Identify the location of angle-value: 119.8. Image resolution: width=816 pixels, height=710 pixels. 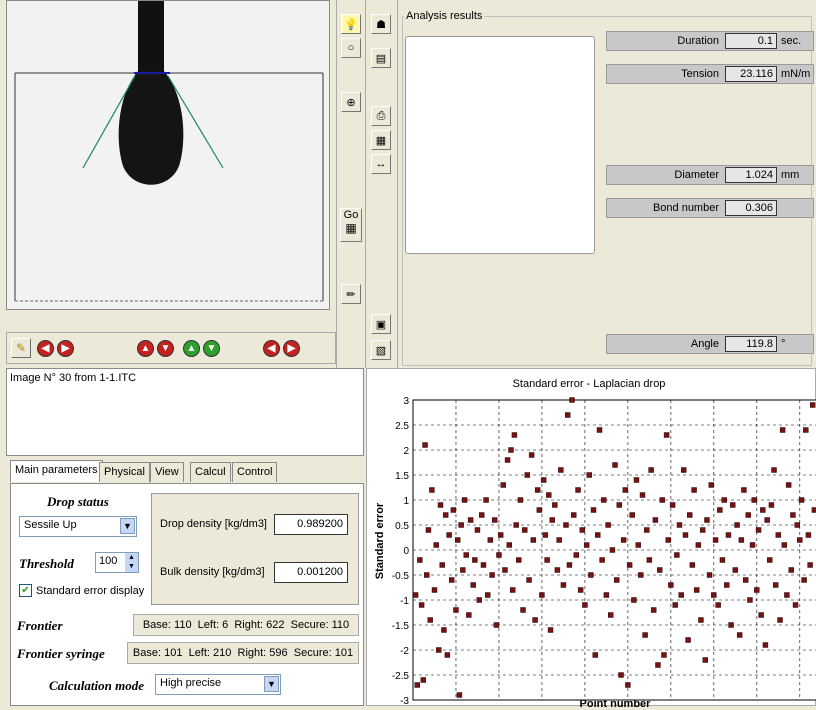
(751, 344).